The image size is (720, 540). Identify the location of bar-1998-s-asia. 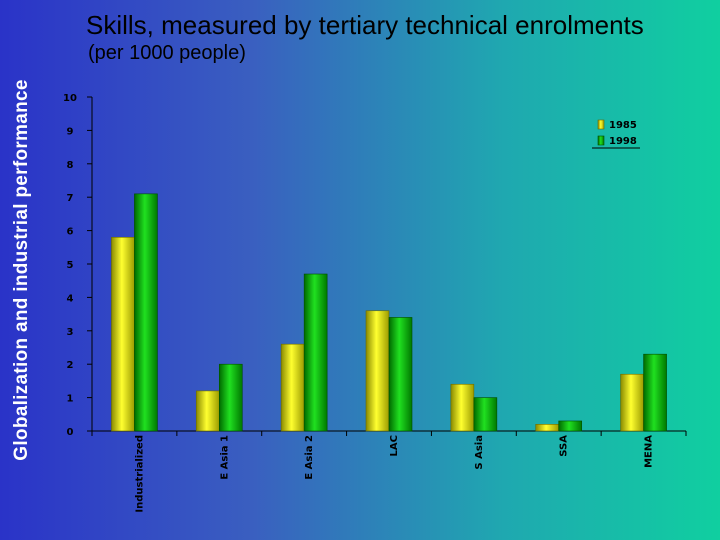
(485, 414).